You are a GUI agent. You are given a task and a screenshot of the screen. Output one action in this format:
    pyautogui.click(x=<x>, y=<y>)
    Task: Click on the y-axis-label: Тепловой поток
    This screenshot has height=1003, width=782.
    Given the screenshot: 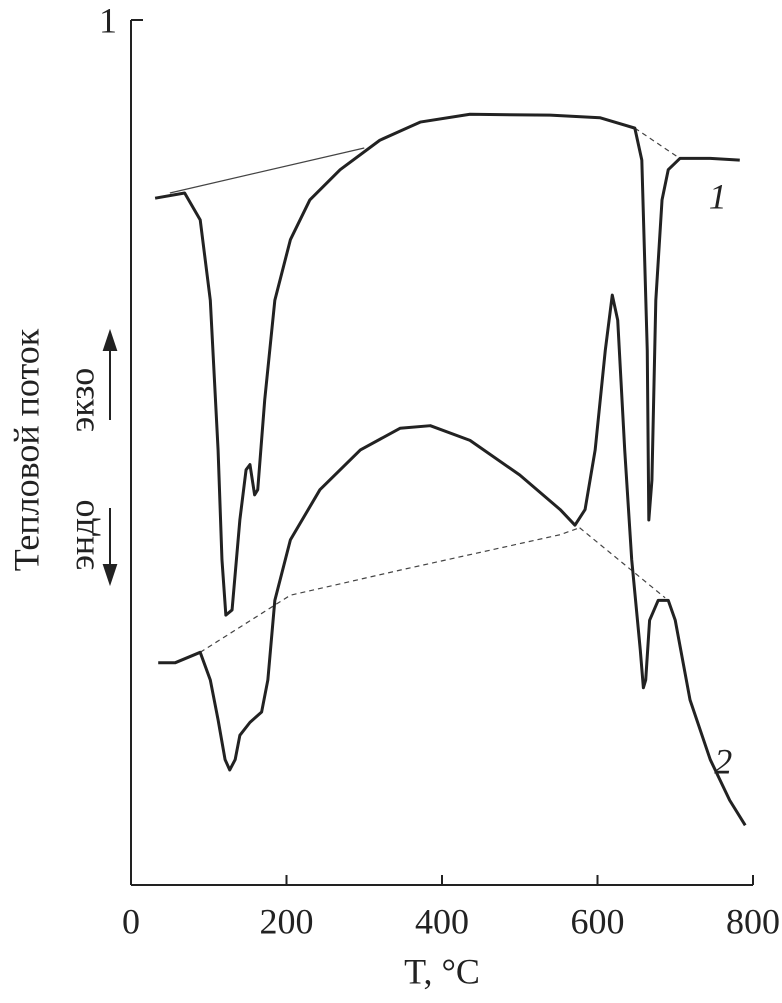 What is the action you would take?
    pyautogui.click(x=26, y=449)
    